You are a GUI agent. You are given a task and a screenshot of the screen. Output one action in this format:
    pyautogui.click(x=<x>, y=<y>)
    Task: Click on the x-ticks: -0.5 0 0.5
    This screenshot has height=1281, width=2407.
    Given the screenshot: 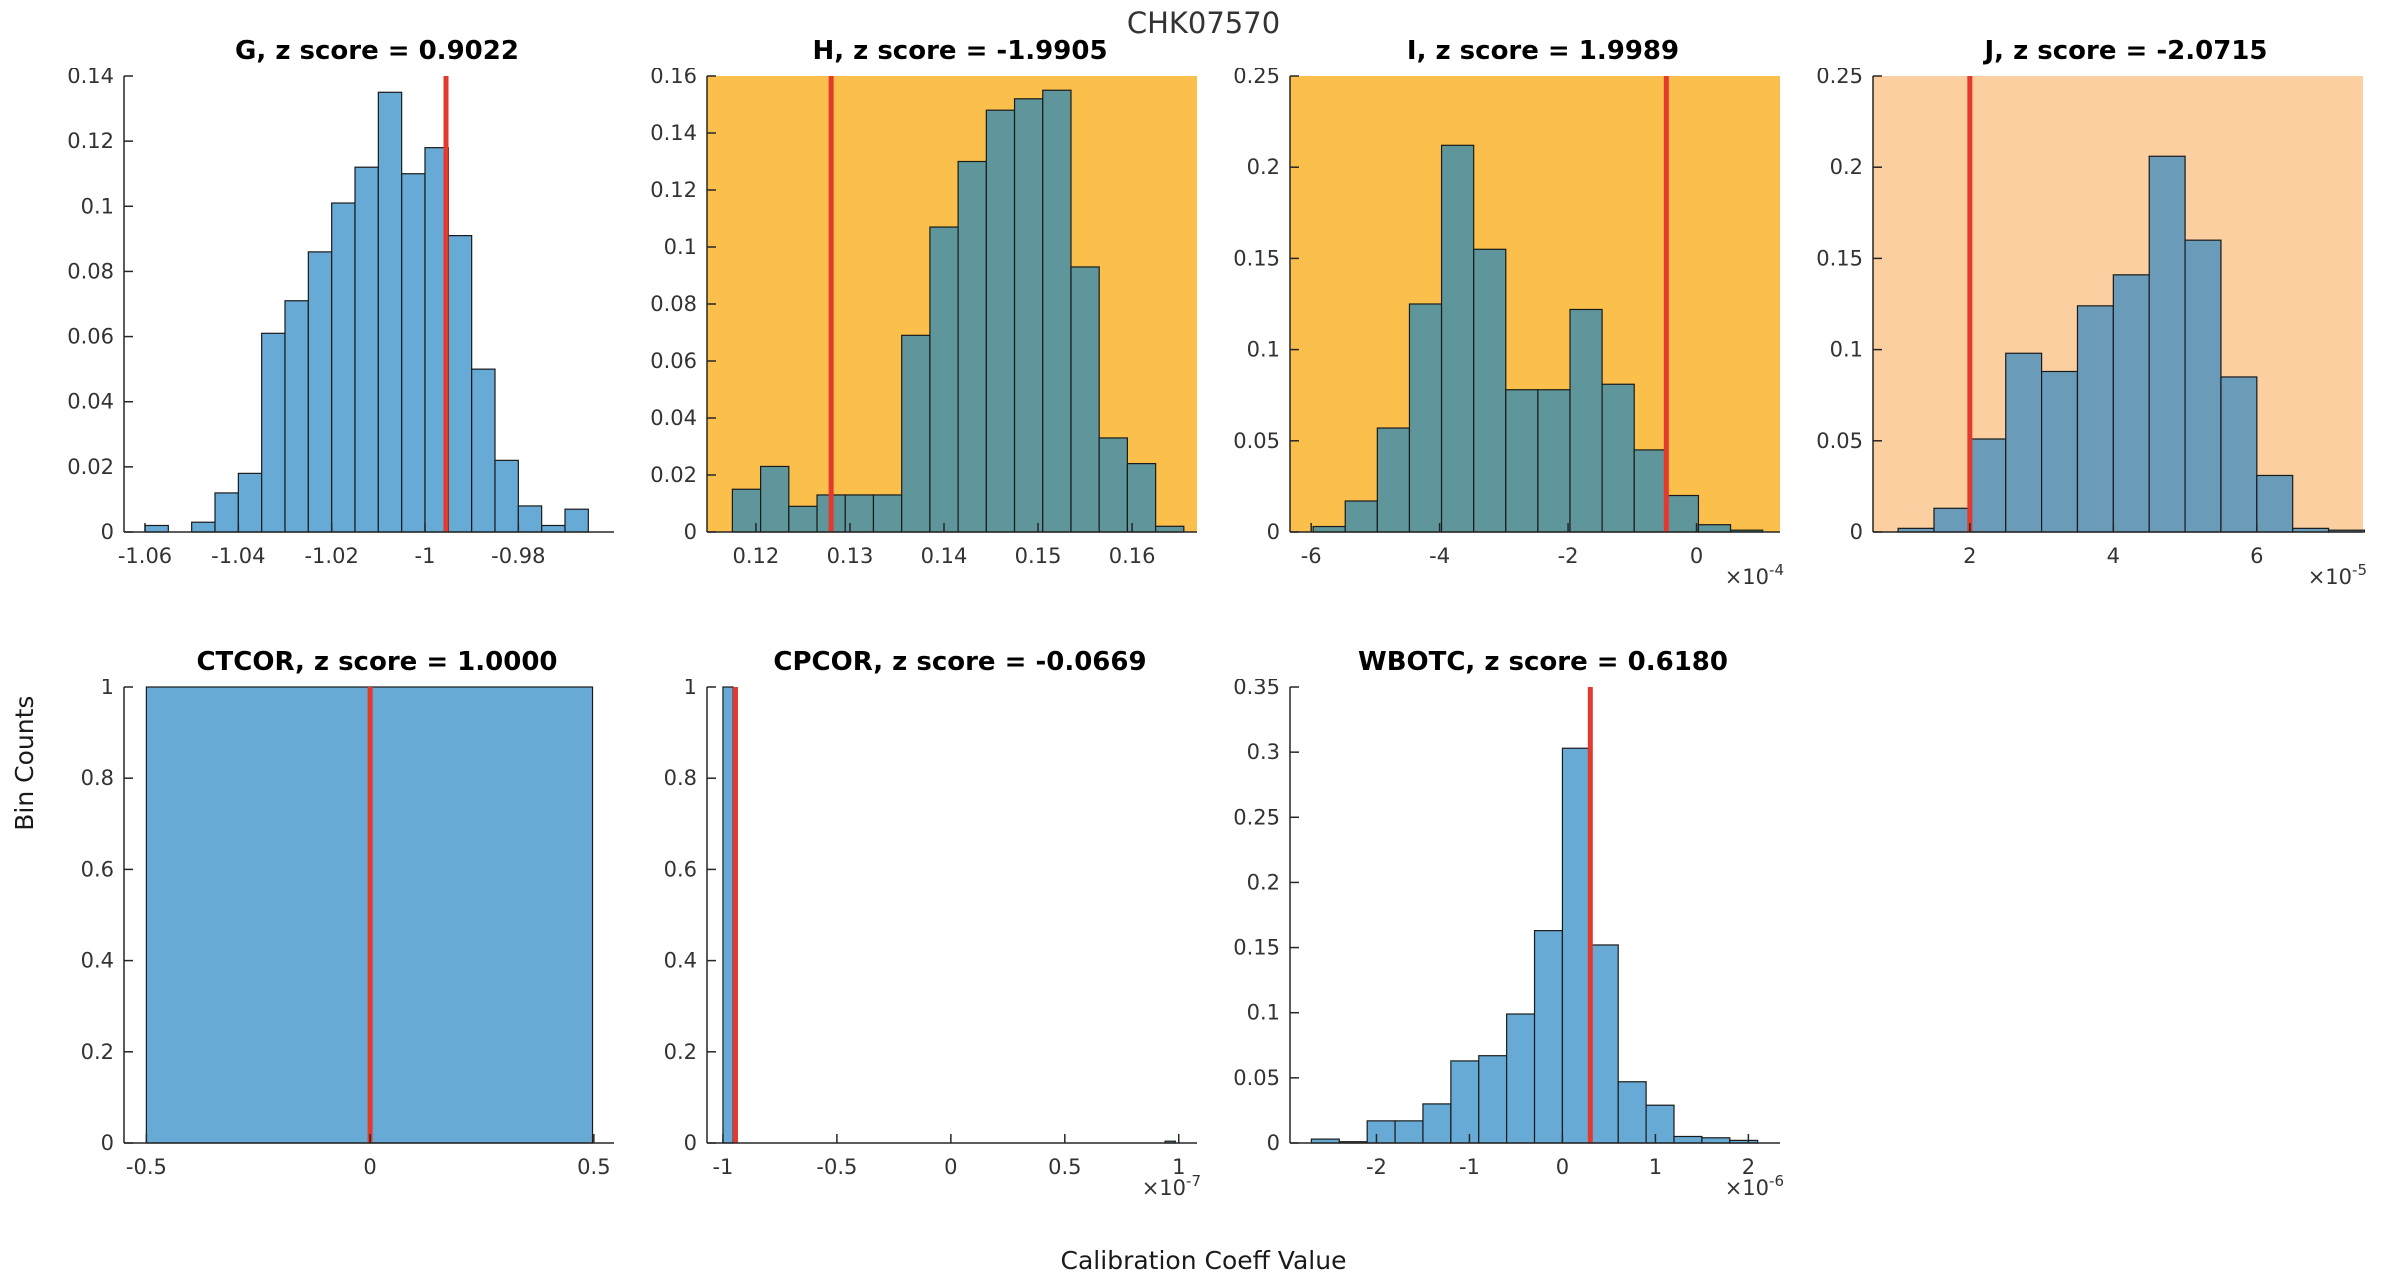 What is the action you would take?
    pyautogui.click(x=368, y=1156)
    